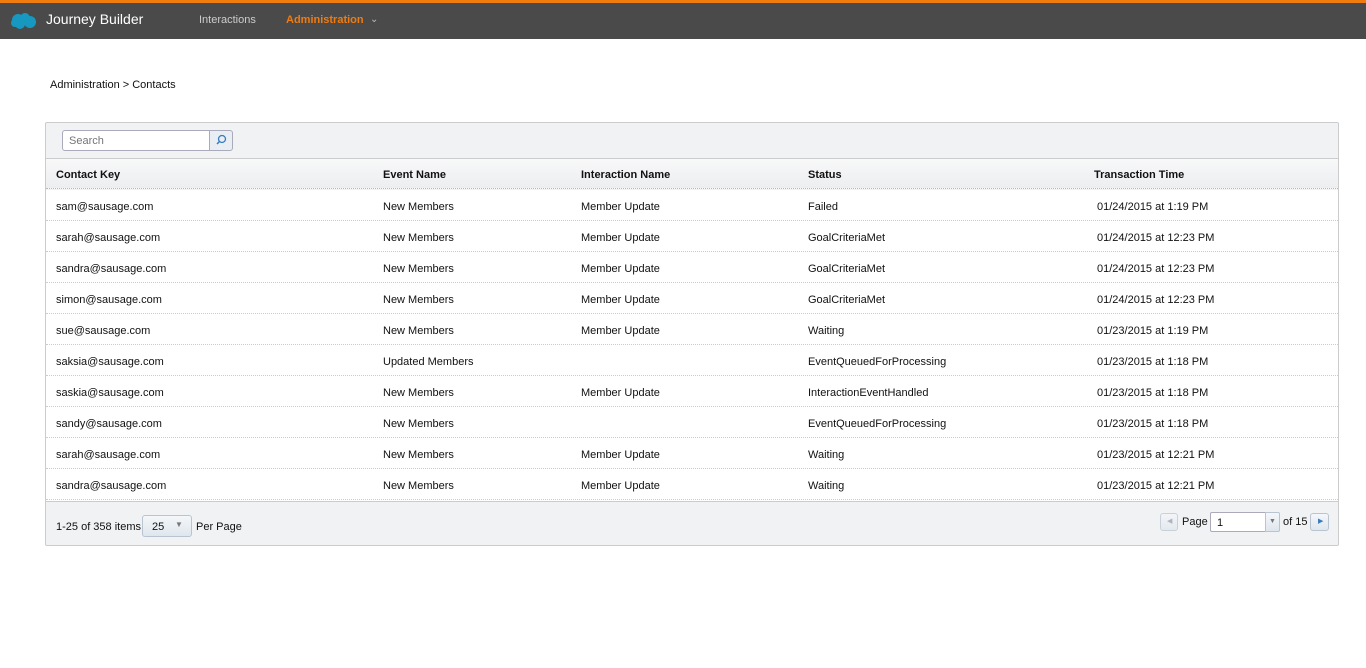 This screenshot has width=1366, height=668. I want to click on next-page-button: ▶, so click(1319, 522).